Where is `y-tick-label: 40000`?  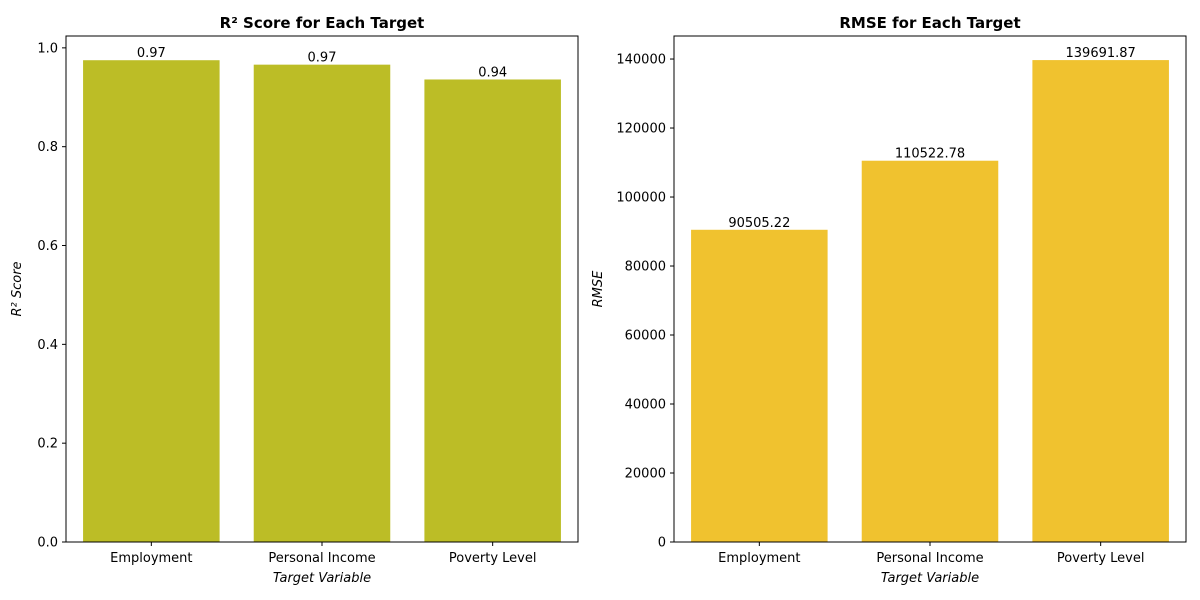 y-tick-label: 40000 is located at coordinates (645, 405).